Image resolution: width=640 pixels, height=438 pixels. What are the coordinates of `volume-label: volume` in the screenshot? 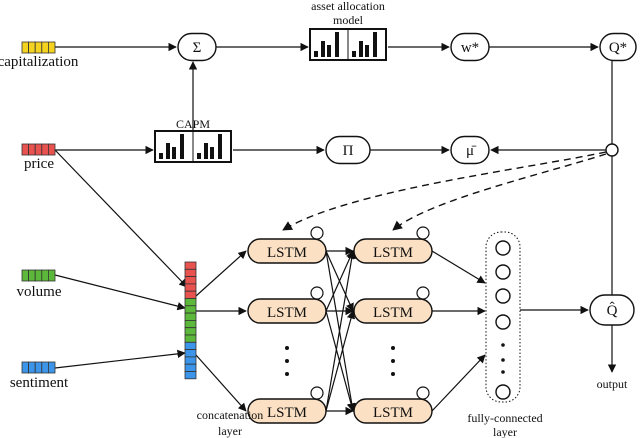 It's located at (39, 292).